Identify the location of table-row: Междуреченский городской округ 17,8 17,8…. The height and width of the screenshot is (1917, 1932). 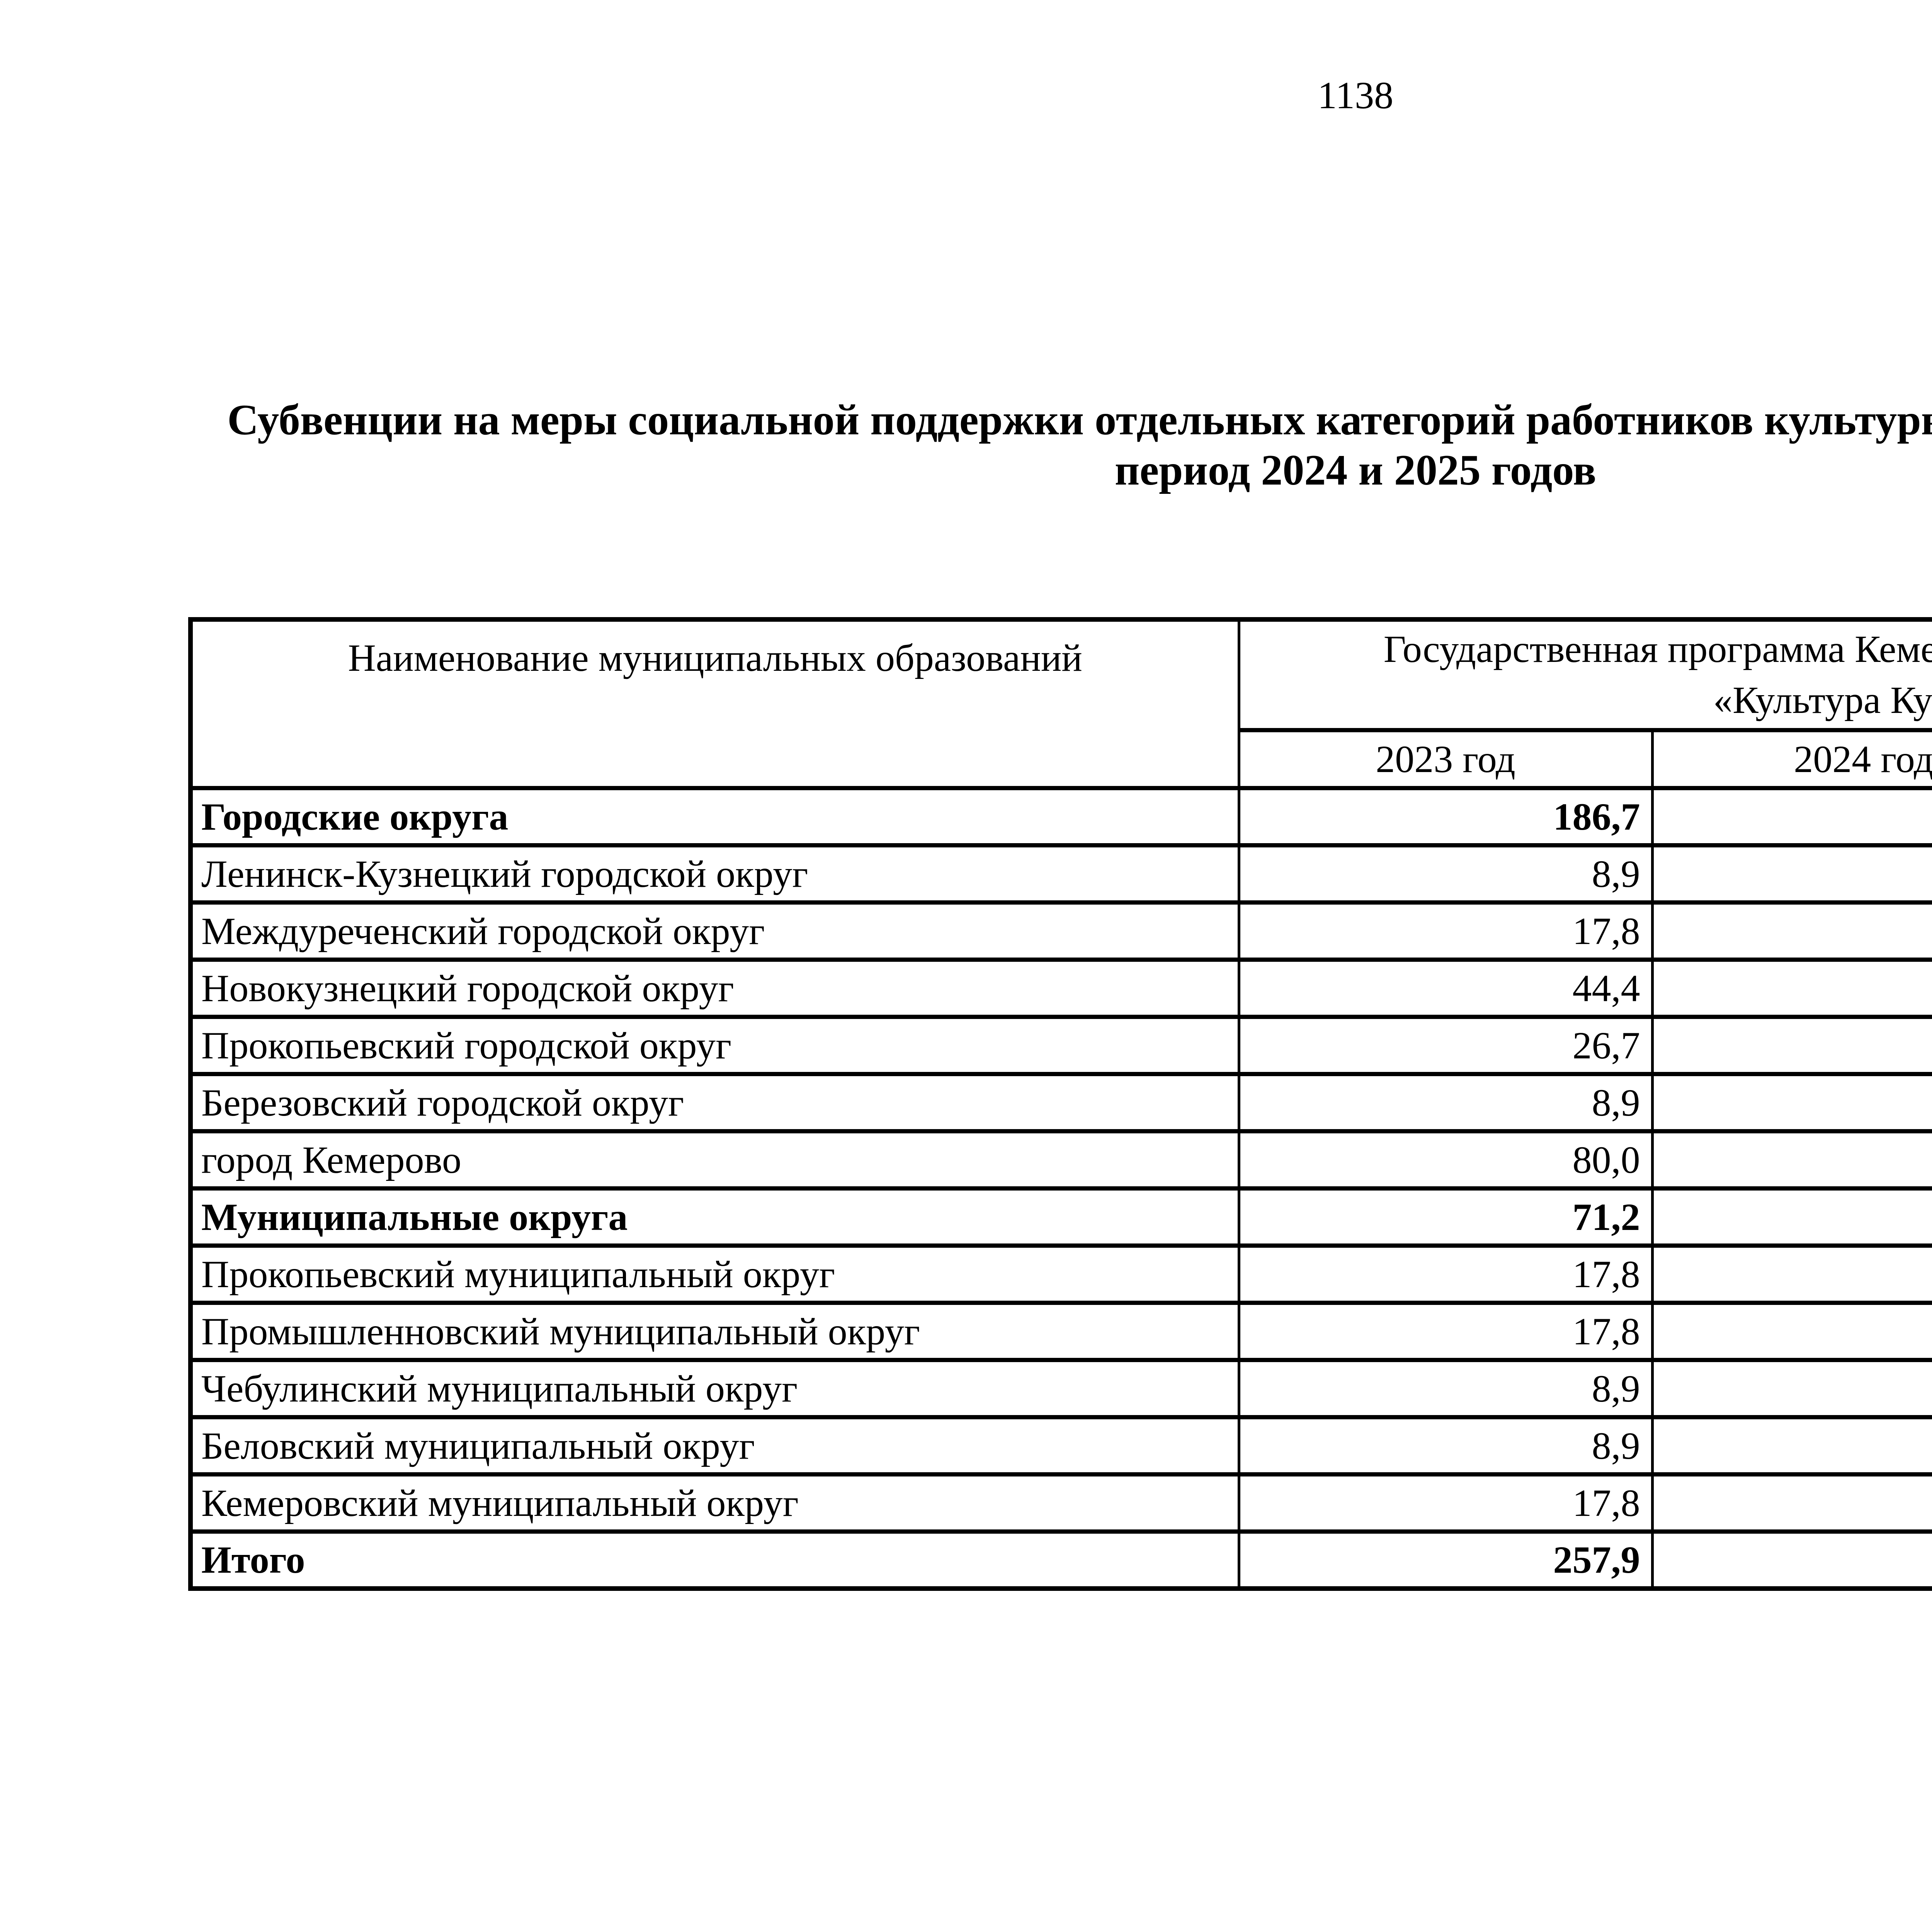
(1060, 931).